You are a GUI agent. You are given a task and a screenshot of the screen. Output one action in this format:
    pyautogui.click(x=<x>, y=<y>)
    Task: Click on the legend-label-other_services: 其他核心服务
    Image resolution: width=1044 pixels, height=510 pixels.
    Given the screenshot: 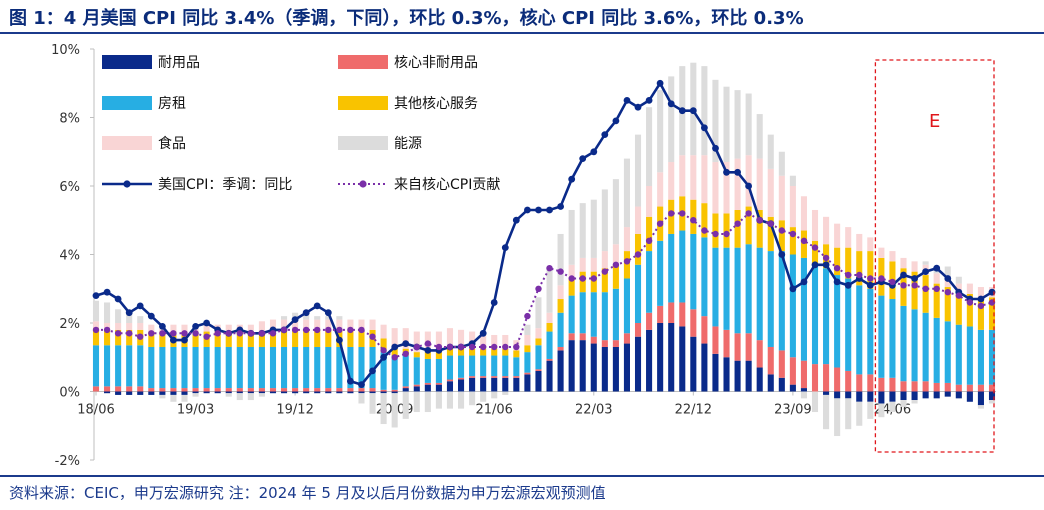 What is the action you would take?
    pyautogui.click(x=436, y=104)
    